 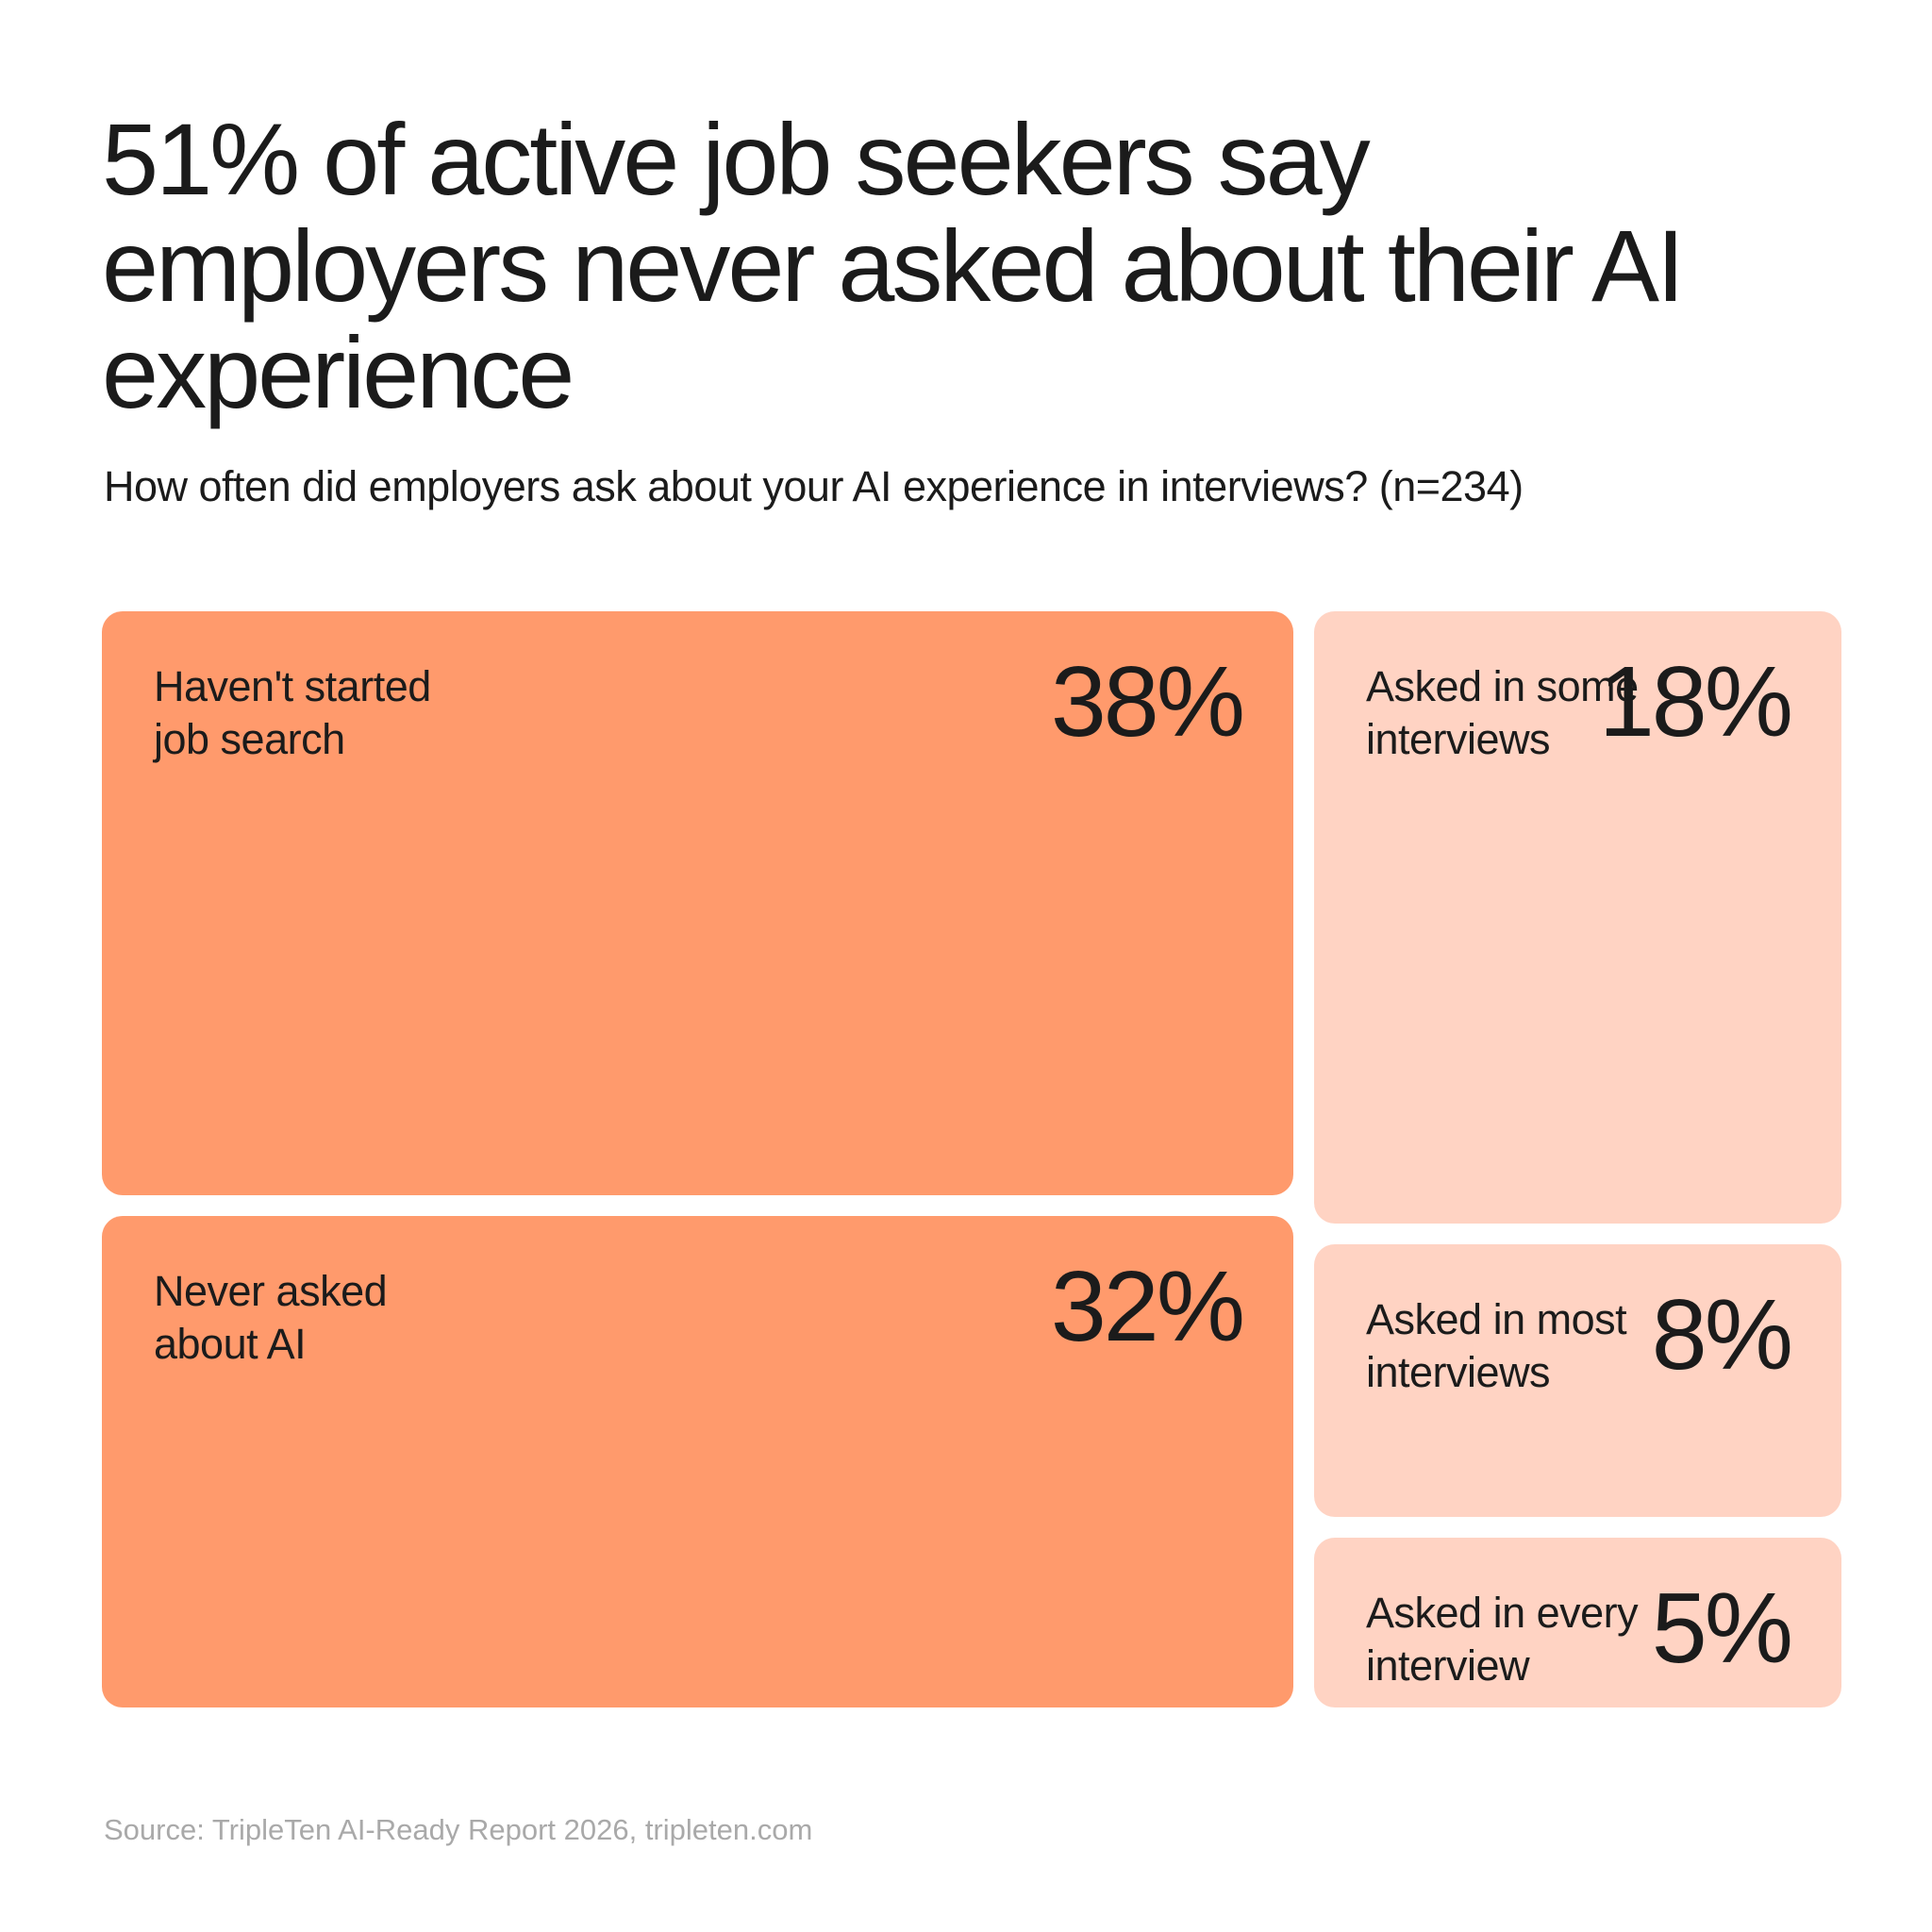 What do you see at coordinates (293, 686) in the screenshot?
I see `tile-label-line: Haven't started` at bounding box center [293, 686].